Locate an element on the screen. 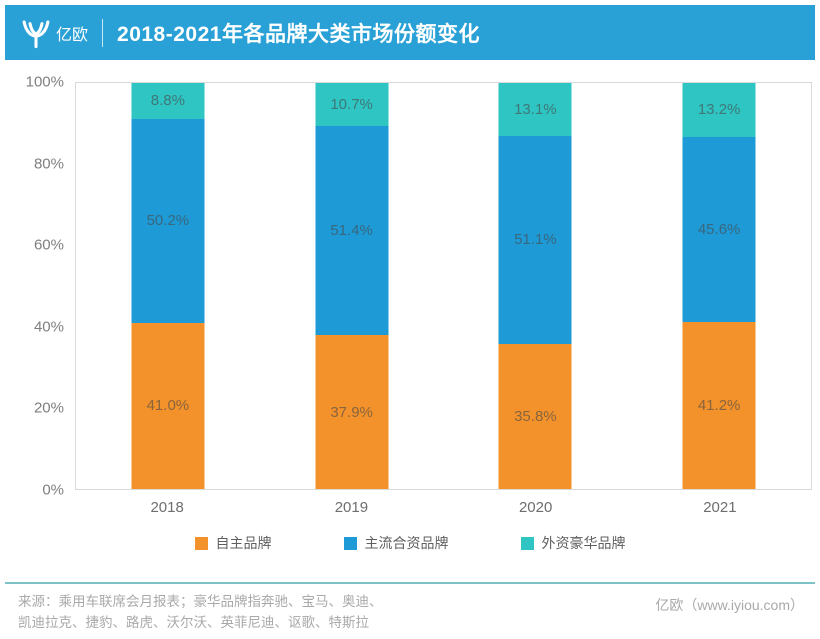 The image size is (820, 639). bar-segment: 13.1% is located at coordinates (535, 110).